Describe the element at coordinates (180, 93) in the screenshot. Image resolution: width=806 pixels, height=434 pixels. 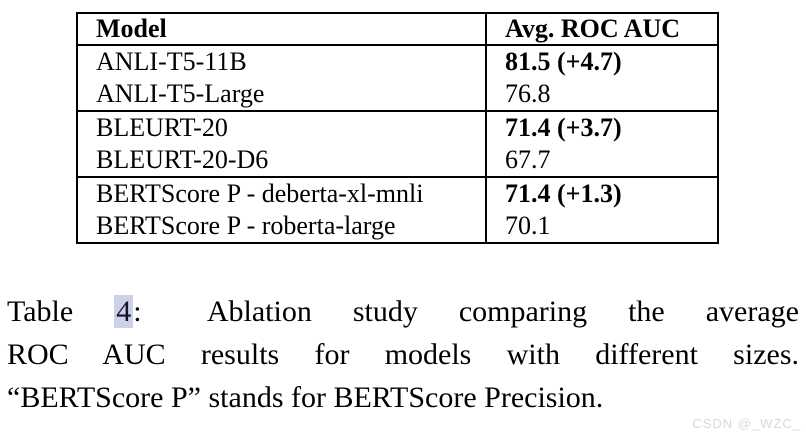
I see `model-cell: ANLI-T5-Large` at that location.